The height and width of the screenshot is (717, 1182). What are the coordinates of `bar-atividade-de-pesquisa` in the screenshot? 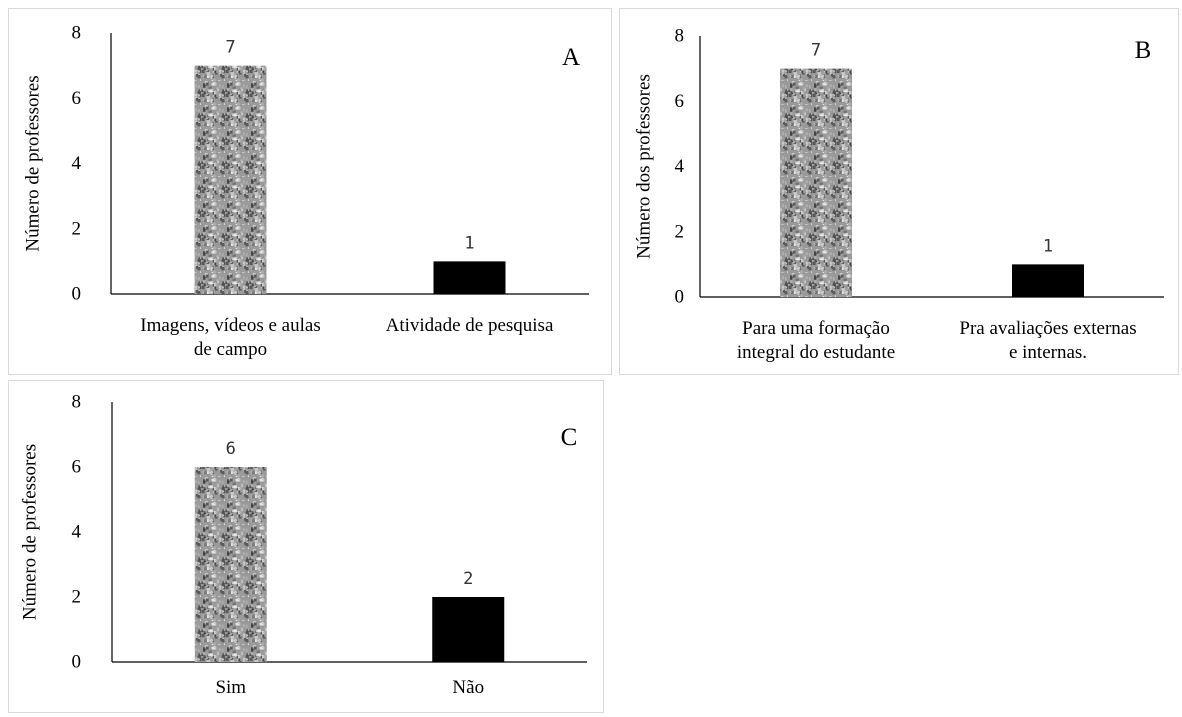 It's located at (469, 277).